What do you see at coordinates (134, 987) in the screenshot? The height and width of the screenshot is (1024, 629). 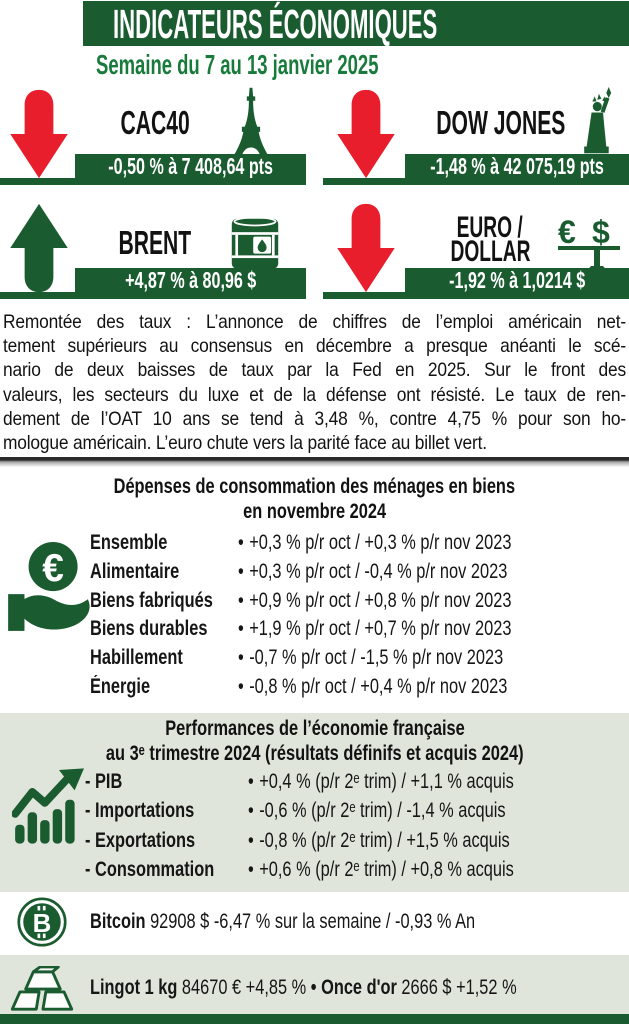 I see `gold-ingot-label: Lingot 1 kg` at bounding box center [134, 987].